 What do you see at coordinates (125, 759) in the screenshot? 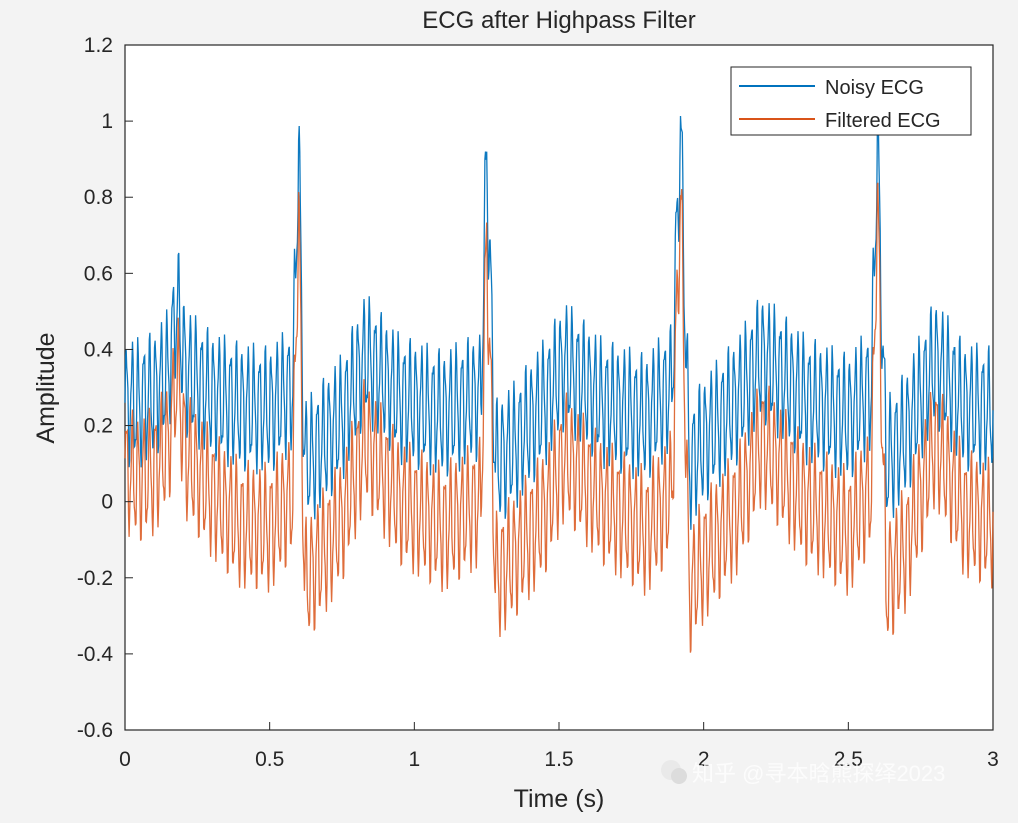
I see `x-tick-label: 0` at bounding box center [125, 759].